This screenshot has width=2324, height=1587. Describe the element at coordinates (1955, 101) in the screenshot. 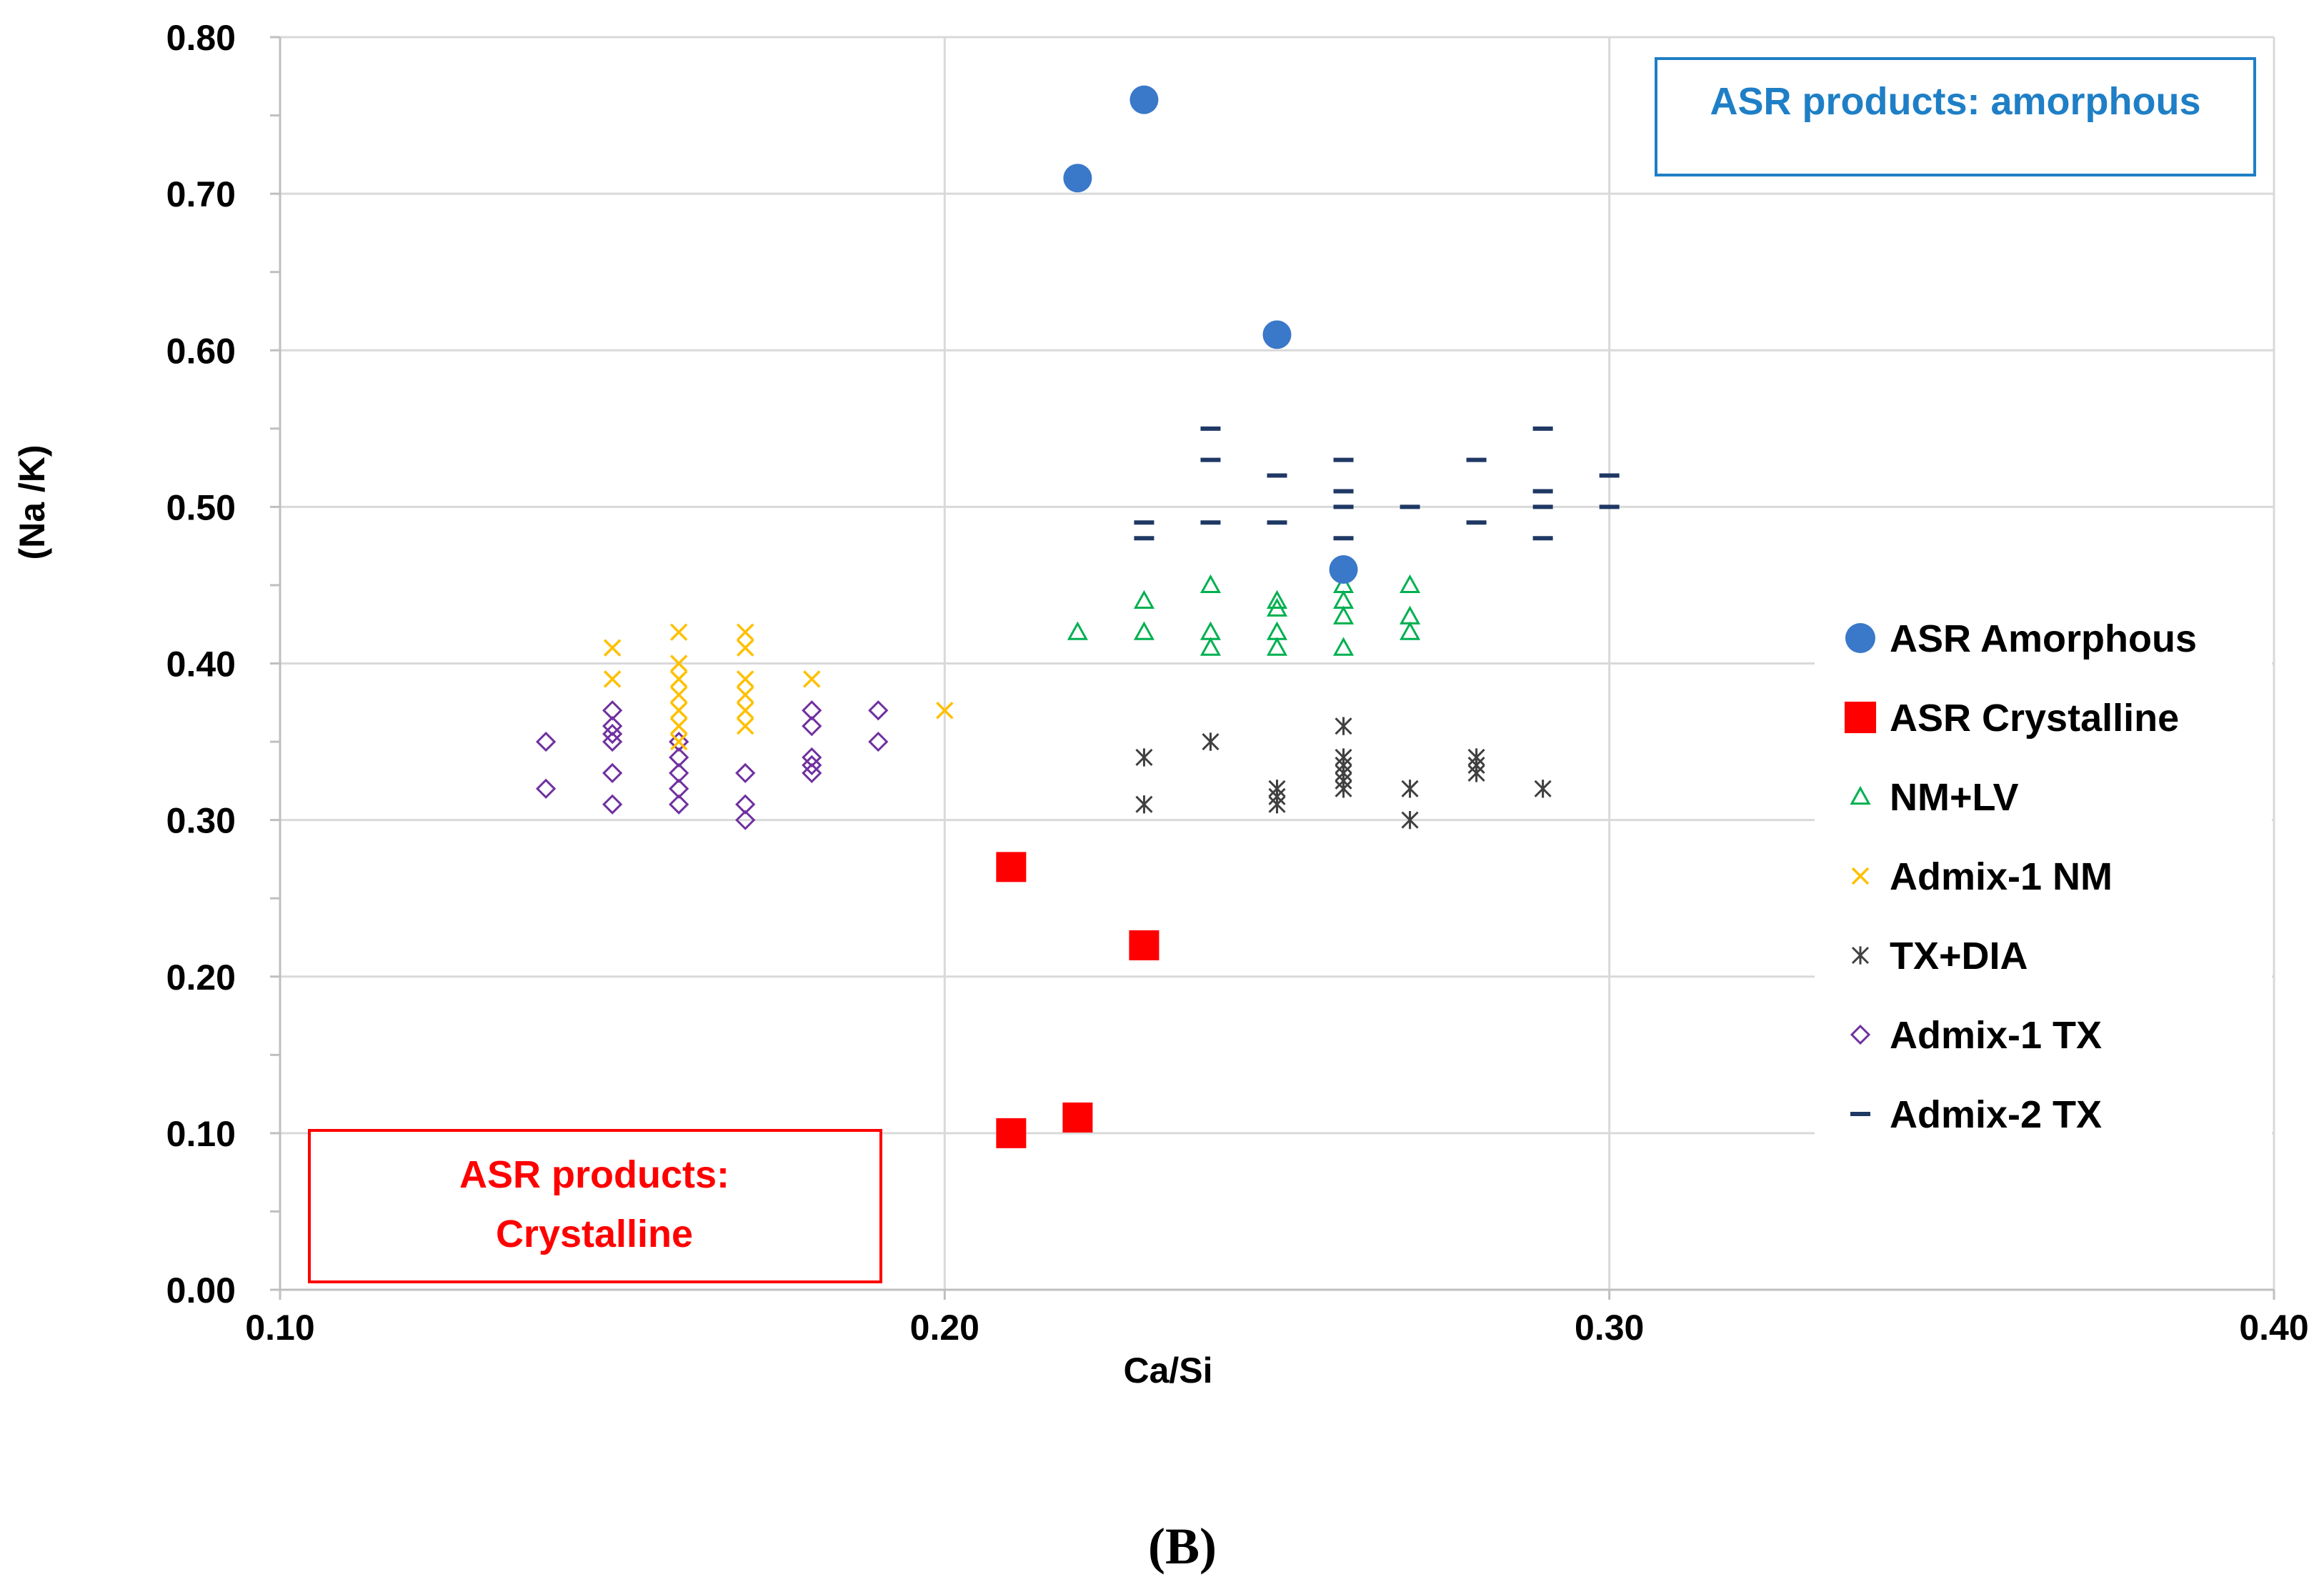

I see `amorphous-annotation-text: ASR products: amorphous` at that location.